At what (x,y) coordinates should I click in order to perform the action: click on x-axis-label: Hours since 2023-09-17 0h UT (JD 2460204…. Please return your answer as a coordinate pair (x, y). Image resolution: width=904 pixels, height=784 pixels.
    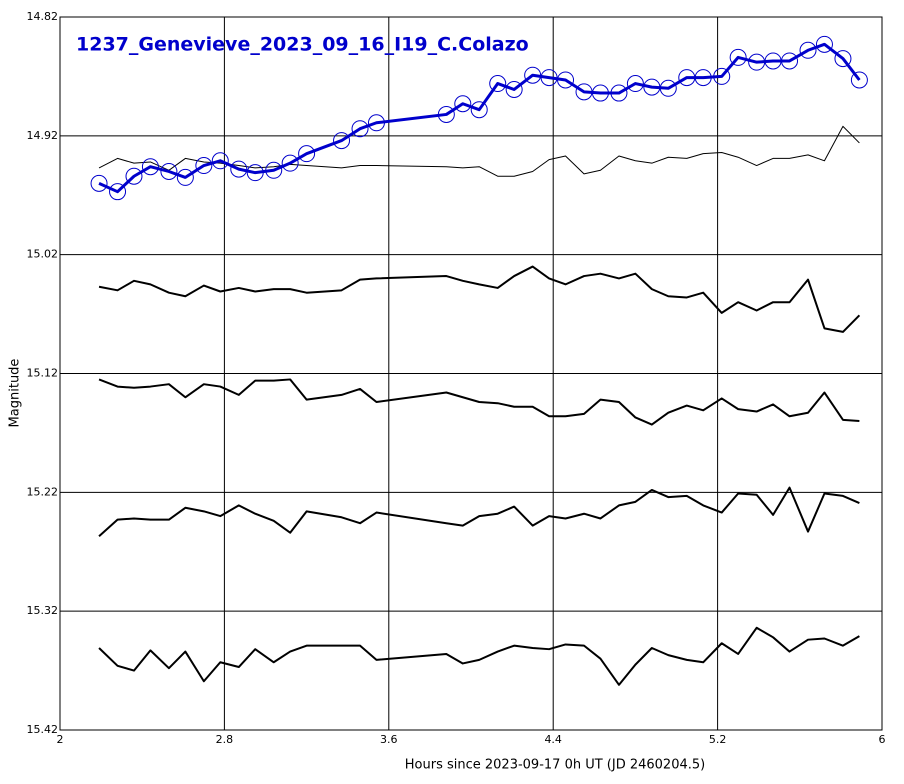
    Looking at the image, I should click on (555, 765).